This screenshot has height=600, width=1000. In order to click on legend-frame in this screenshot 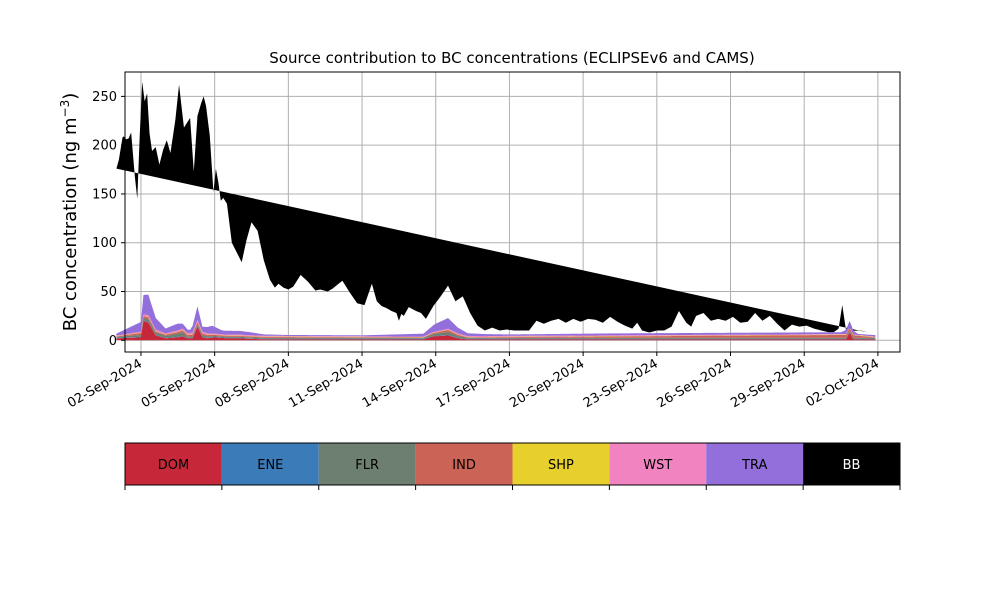, I will do `click(512, 464)`.